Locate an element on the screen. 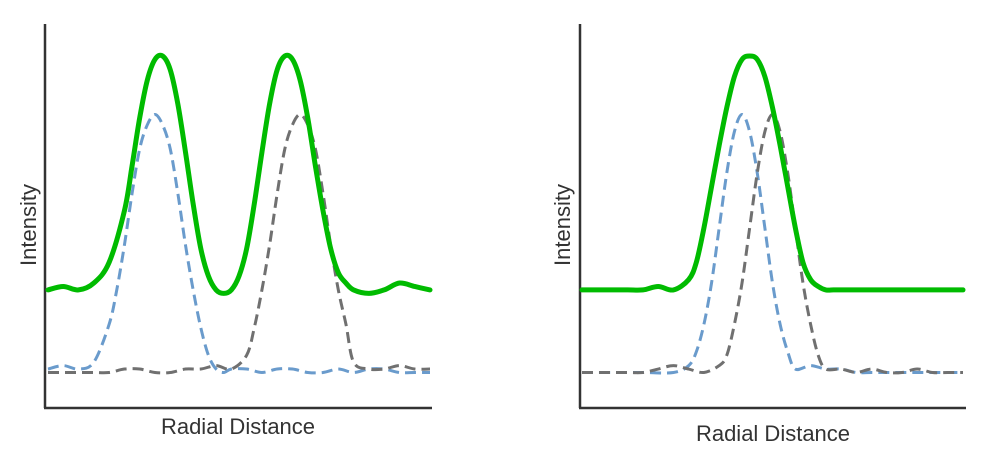  left-y-axis-label: Intensity is located at coordinates (28, 225).